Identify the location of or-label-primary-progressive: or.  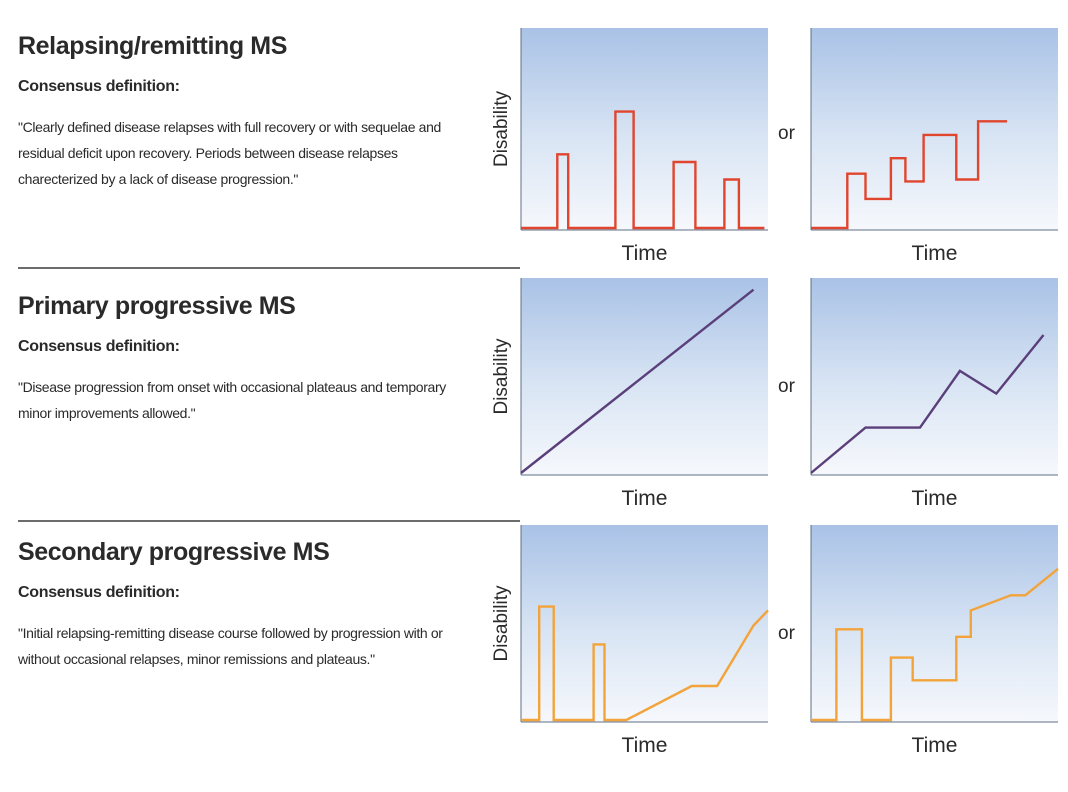
(786, 386).